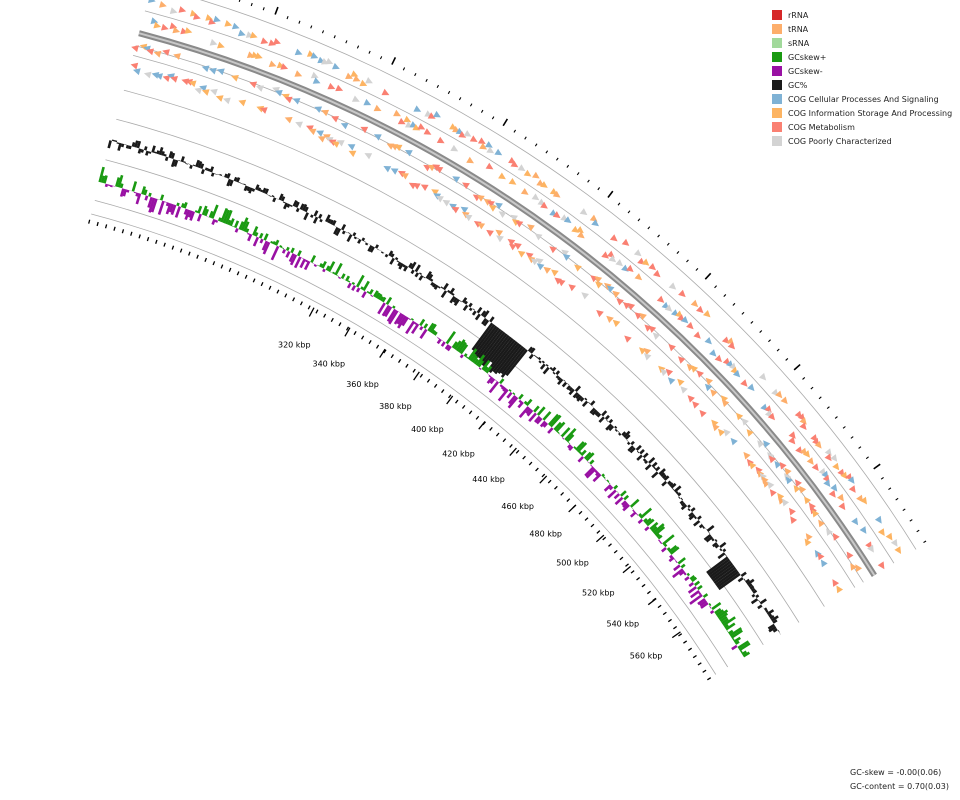  Describe the element at coordinates (798, 85) in the screenshot. I see `legend-label: GC%` at that location.